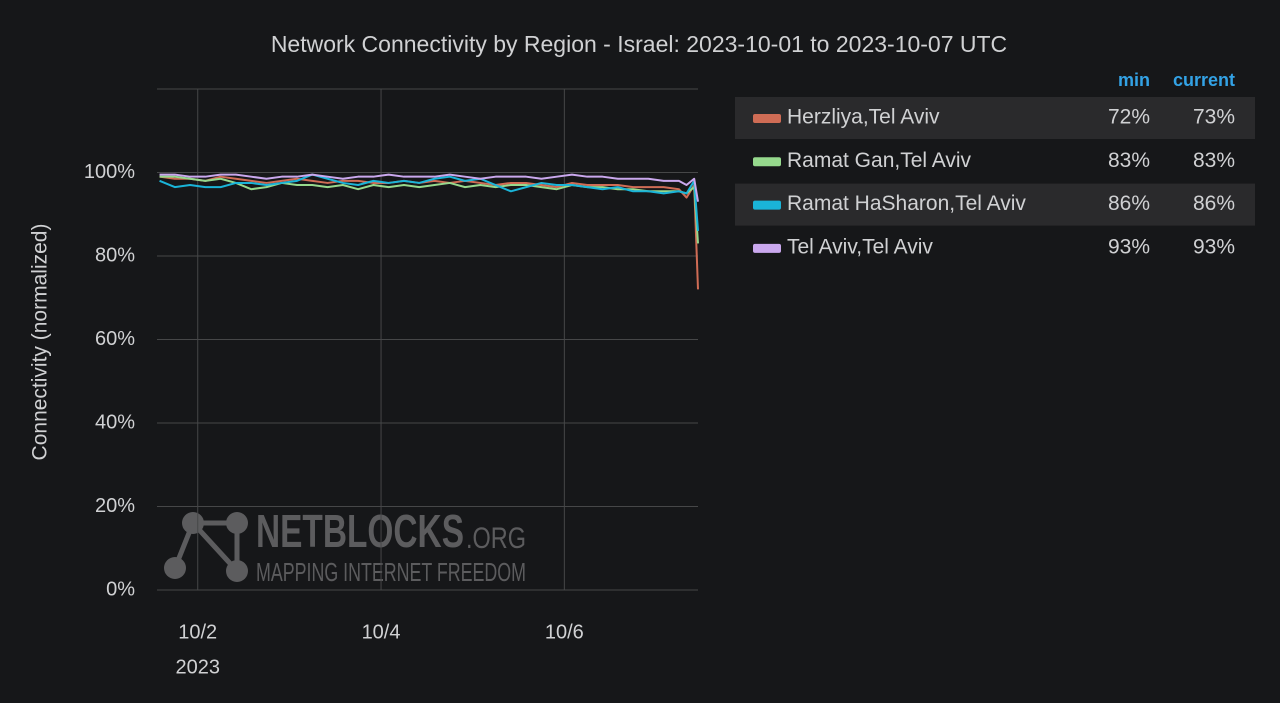  What do you see at coordinates (115, 255) in the screenshot?
I see `y-tick-label: 80%` at bounding box center [115, 255].